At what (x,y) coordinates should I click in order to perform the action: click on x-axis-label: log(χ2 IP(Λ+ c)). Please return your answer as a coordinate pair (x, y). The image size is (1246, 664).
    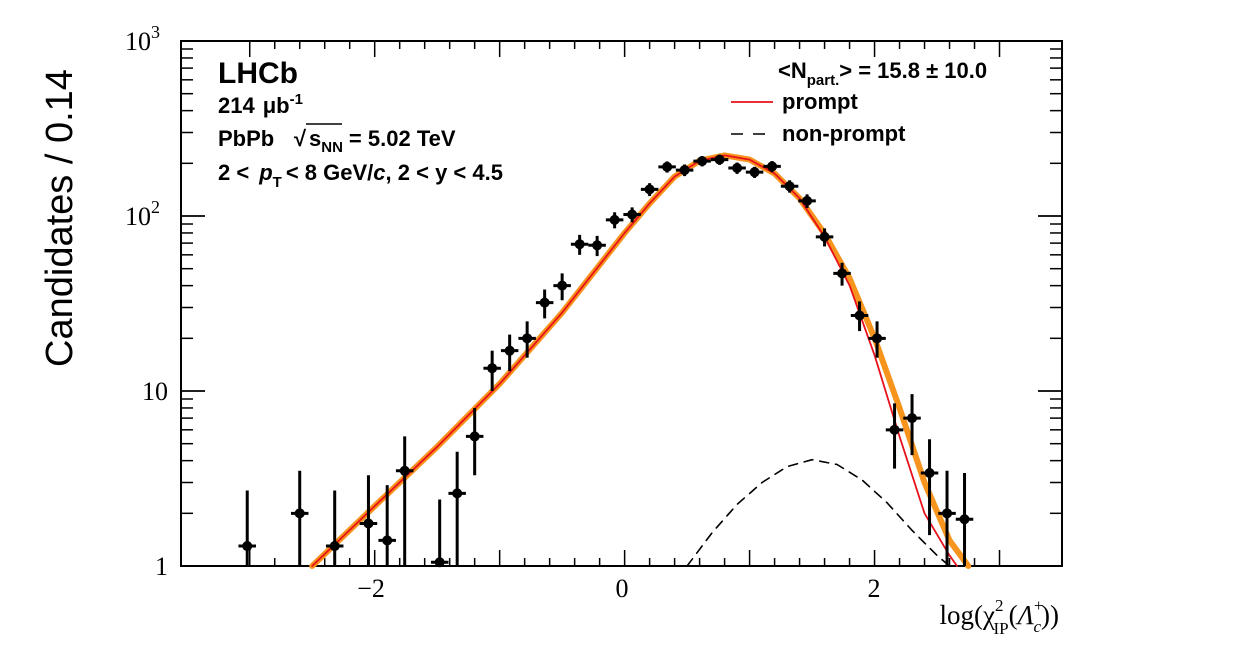
    Looking at the image, I should click on (999, 617).